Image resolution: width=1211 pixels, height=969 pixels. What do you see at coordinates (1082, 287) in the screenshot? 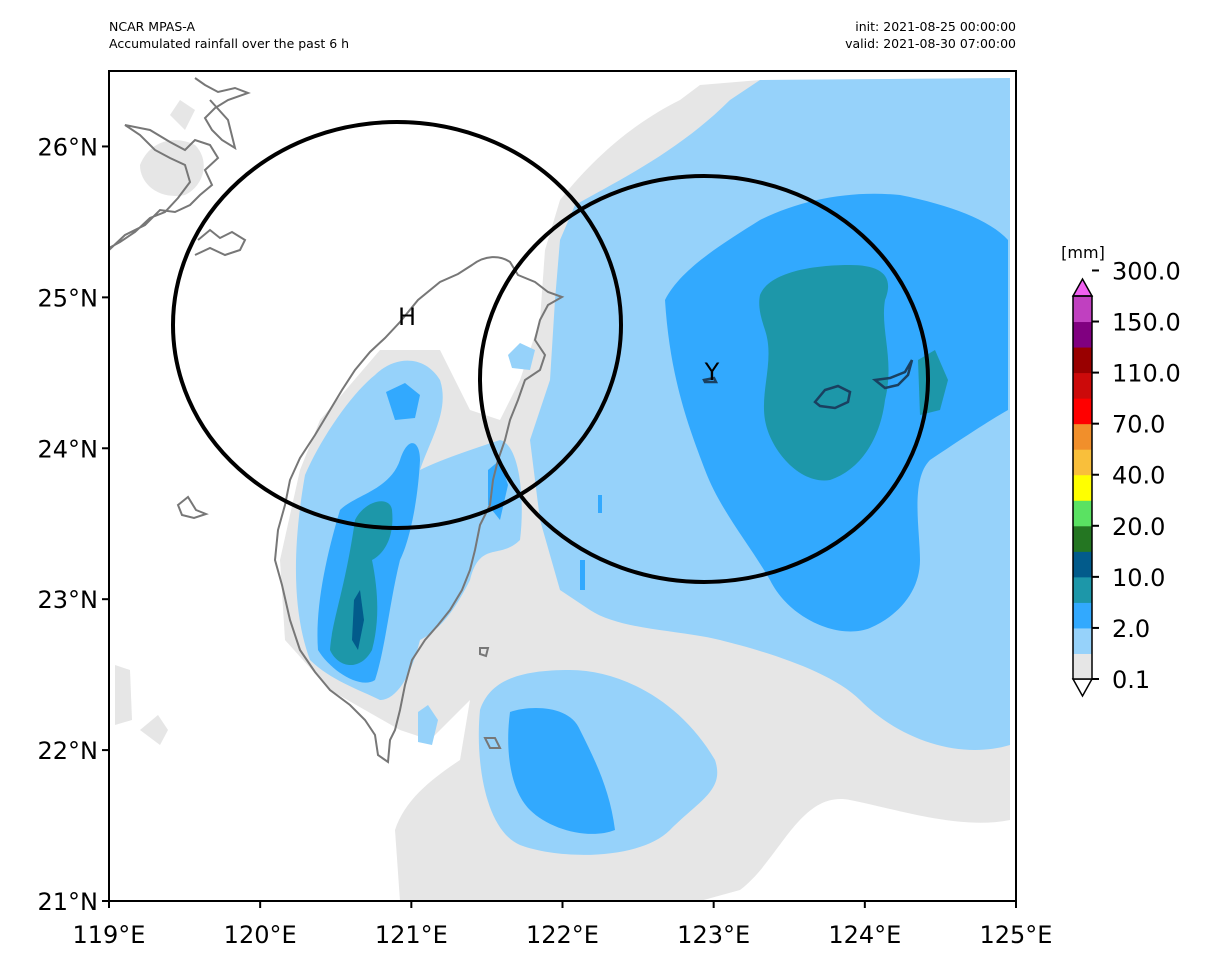
I see `colorbar-over-triangle` at bounding box center [1082, 287].